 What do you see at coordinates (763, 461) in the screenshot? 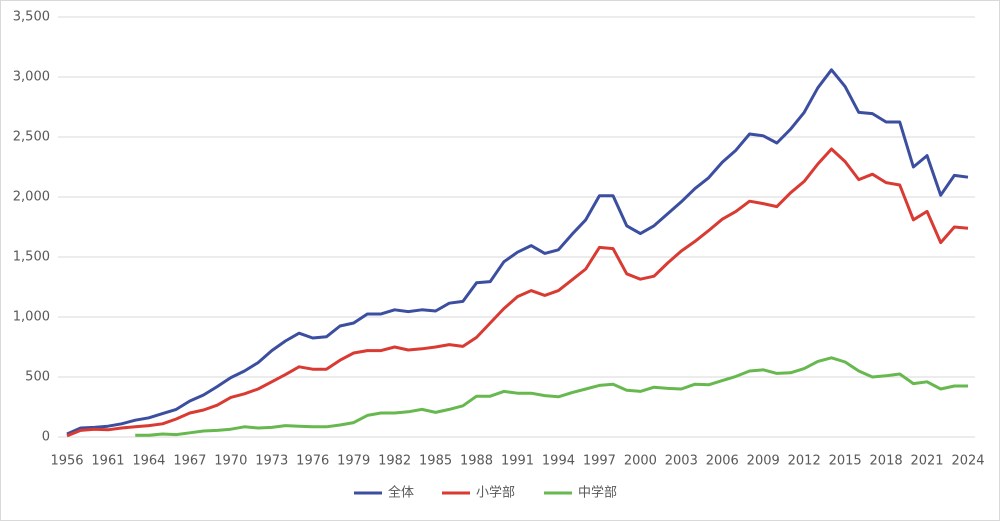
I see `x-tick-label: 2009` at bounding box center [763, 461].